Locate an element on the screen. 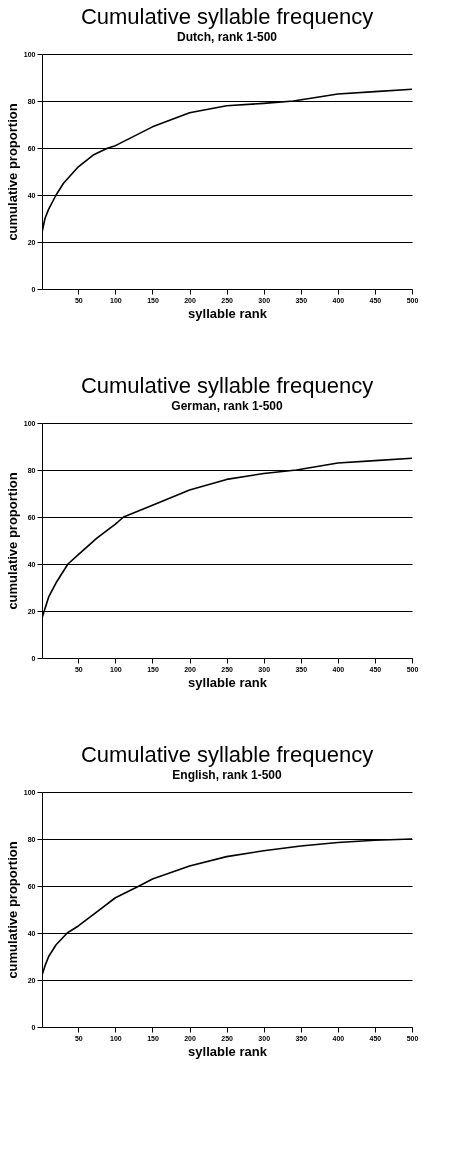 This screenshot has width=466, height=1152. chart-subtitle: German, rank 1-500 is located at coordinates (227, 406).